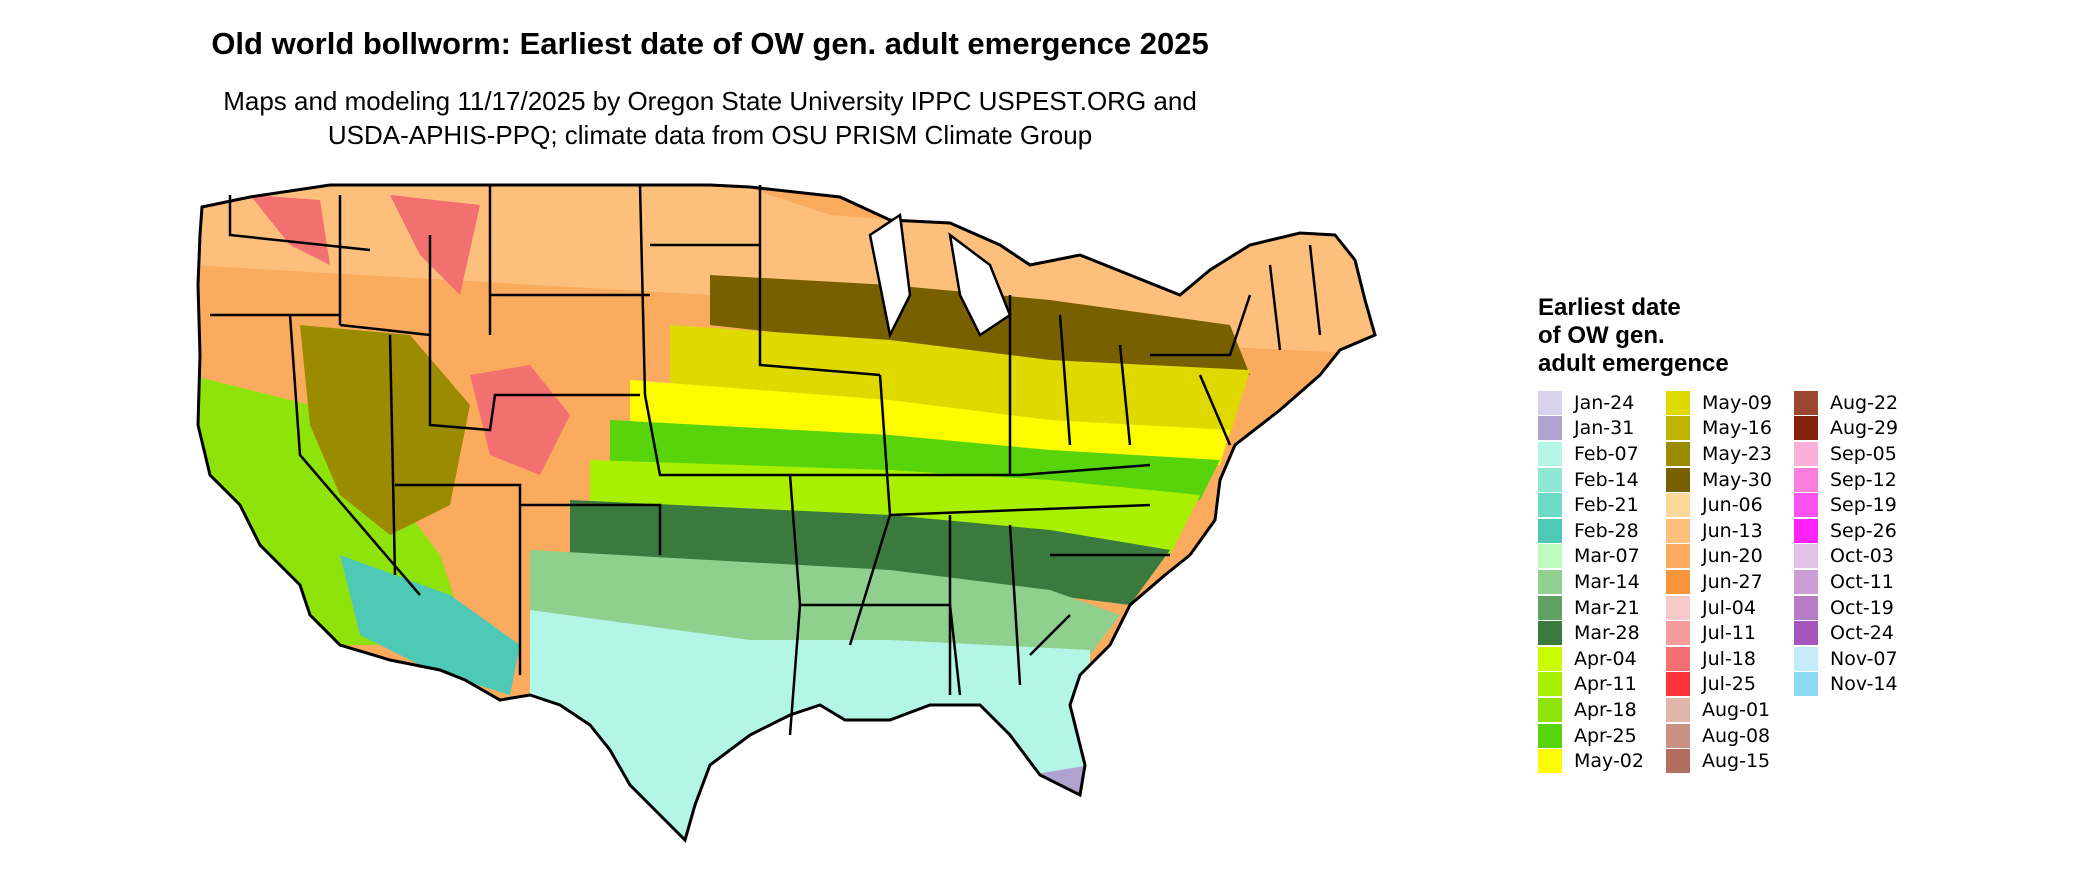 Image resolution: width=2100 pixels, height=892 pixels. Describe the element at coordinates (1730, 429) in the screenshot. I see `legend-item: May-16` at that location.